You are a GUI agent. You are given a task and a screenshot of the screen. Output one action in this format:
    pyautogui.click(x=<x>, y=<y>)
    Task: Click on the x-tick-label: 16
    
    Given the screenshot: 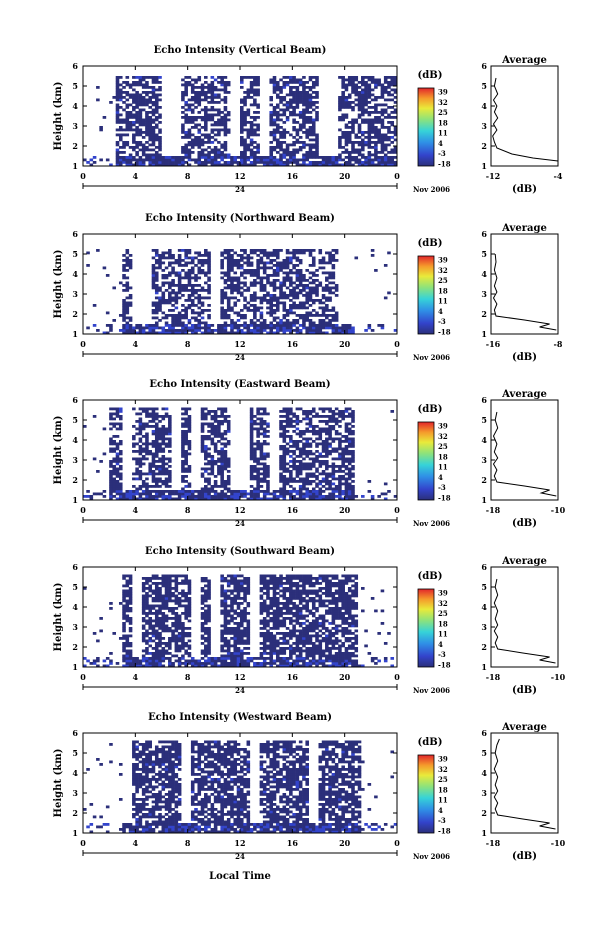 What is the action you would take?
    pyautogui.click(x=293, y=510)
    